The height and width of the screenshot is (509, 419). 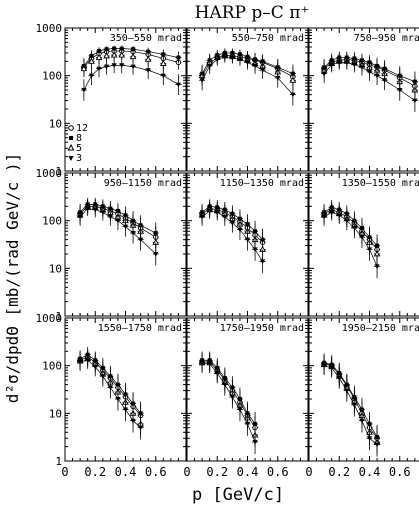 What do you see at coordinates (12, 278) in the screenshot?
I see `y-axis-label: d²σ/dpdΘ [mb/(rad GeV/c )]` at bounding box center [12, 278].